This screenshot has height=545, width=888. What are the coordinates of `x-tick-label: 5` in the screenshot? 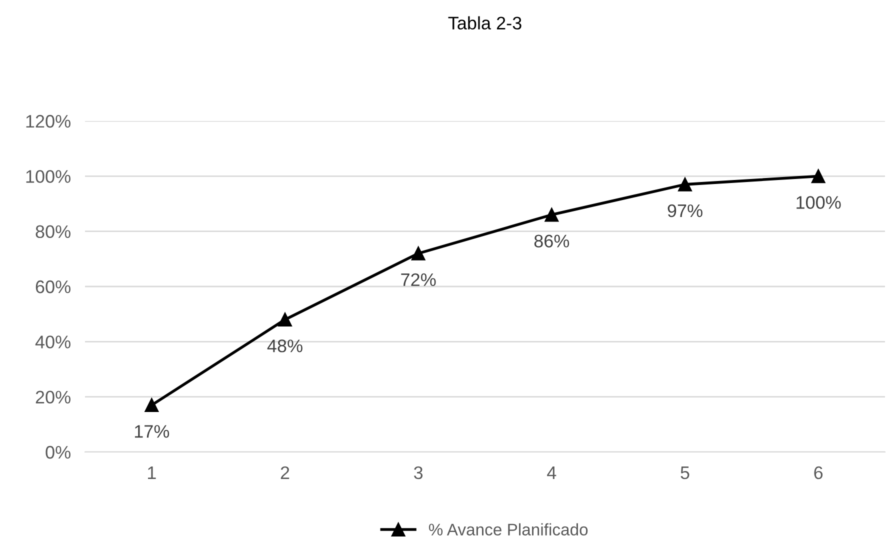 It's located at (685, 473).